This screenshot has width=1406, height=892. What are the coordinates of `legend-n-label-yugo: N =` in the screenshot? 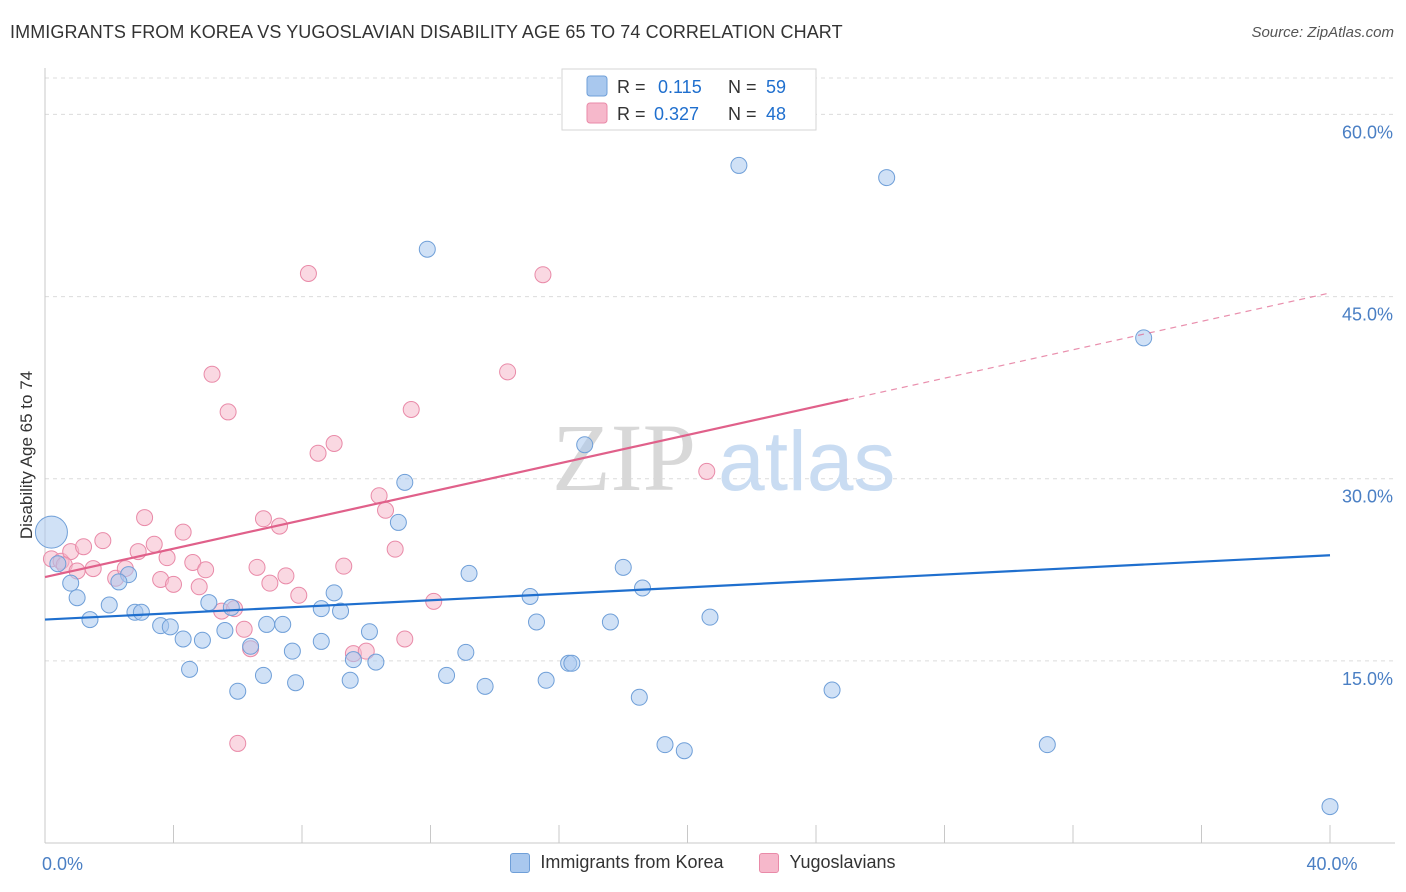 It's located at (742, 114).